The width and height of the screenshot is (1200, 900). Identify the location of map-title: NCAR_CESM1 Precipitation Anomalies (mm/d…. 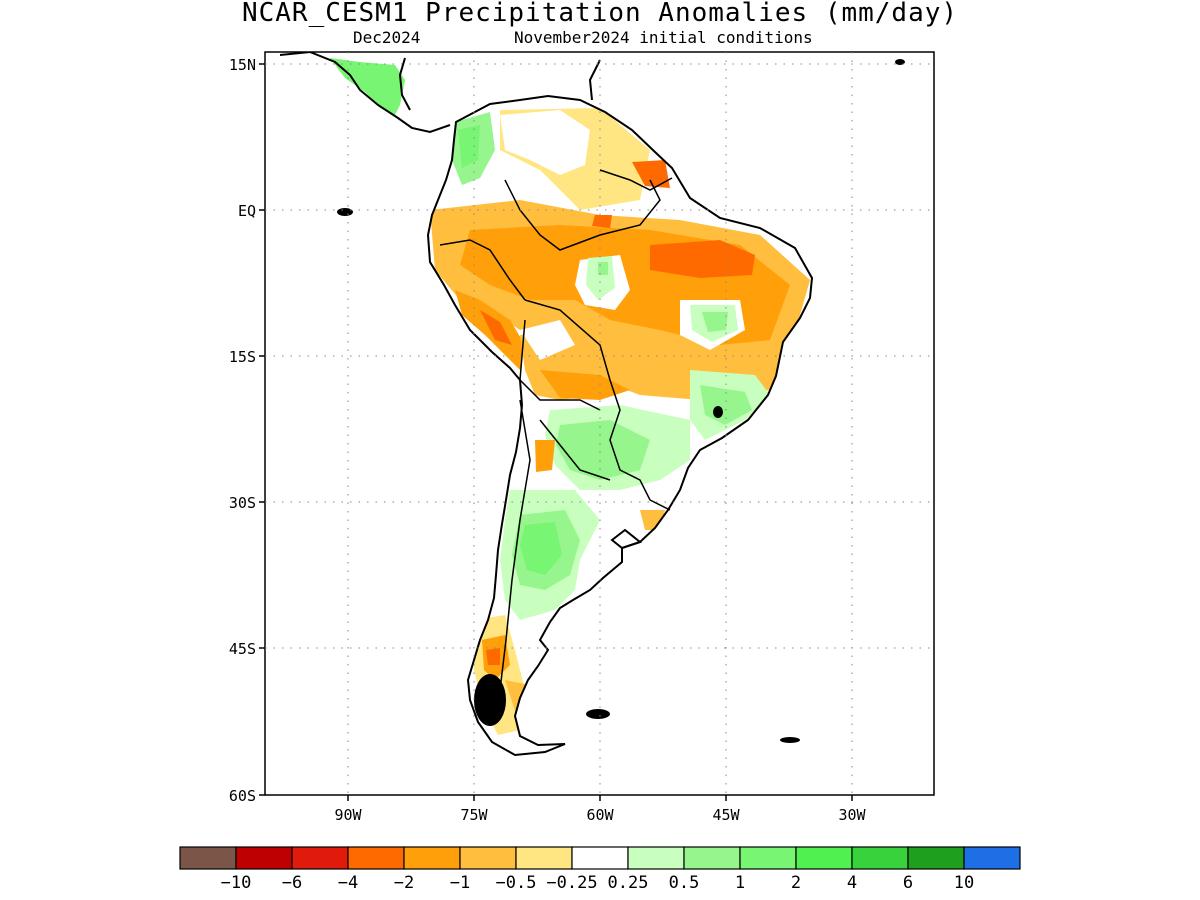
(600, 14).